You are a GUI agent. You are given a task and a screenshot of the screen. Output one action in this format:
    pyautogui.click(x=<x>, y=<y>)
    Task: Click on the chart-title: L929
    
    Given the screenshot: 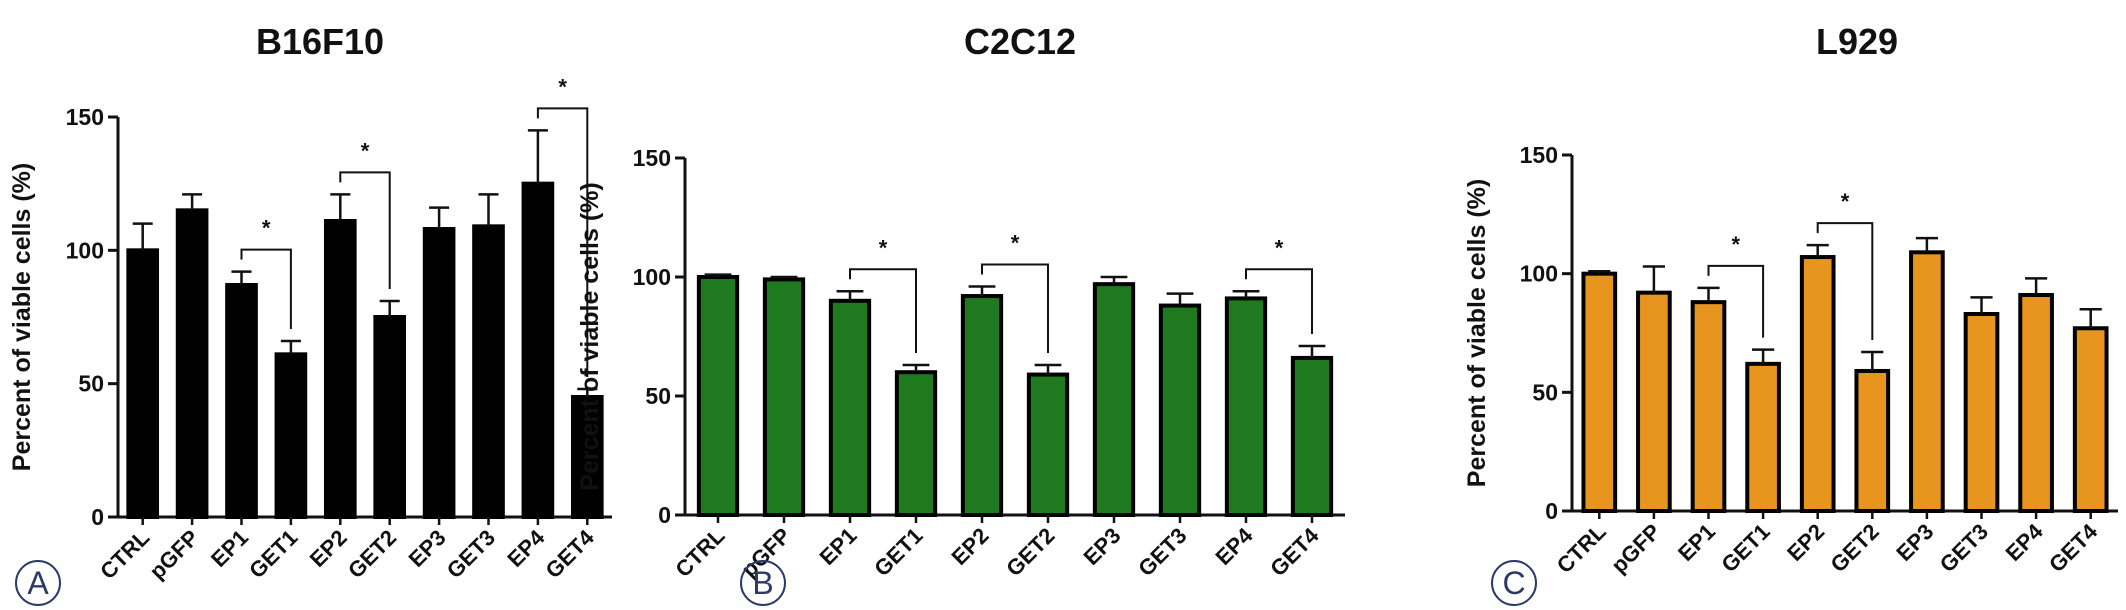 What is the action you would take?
    pyautogui.click(x=1857, y=41)
    